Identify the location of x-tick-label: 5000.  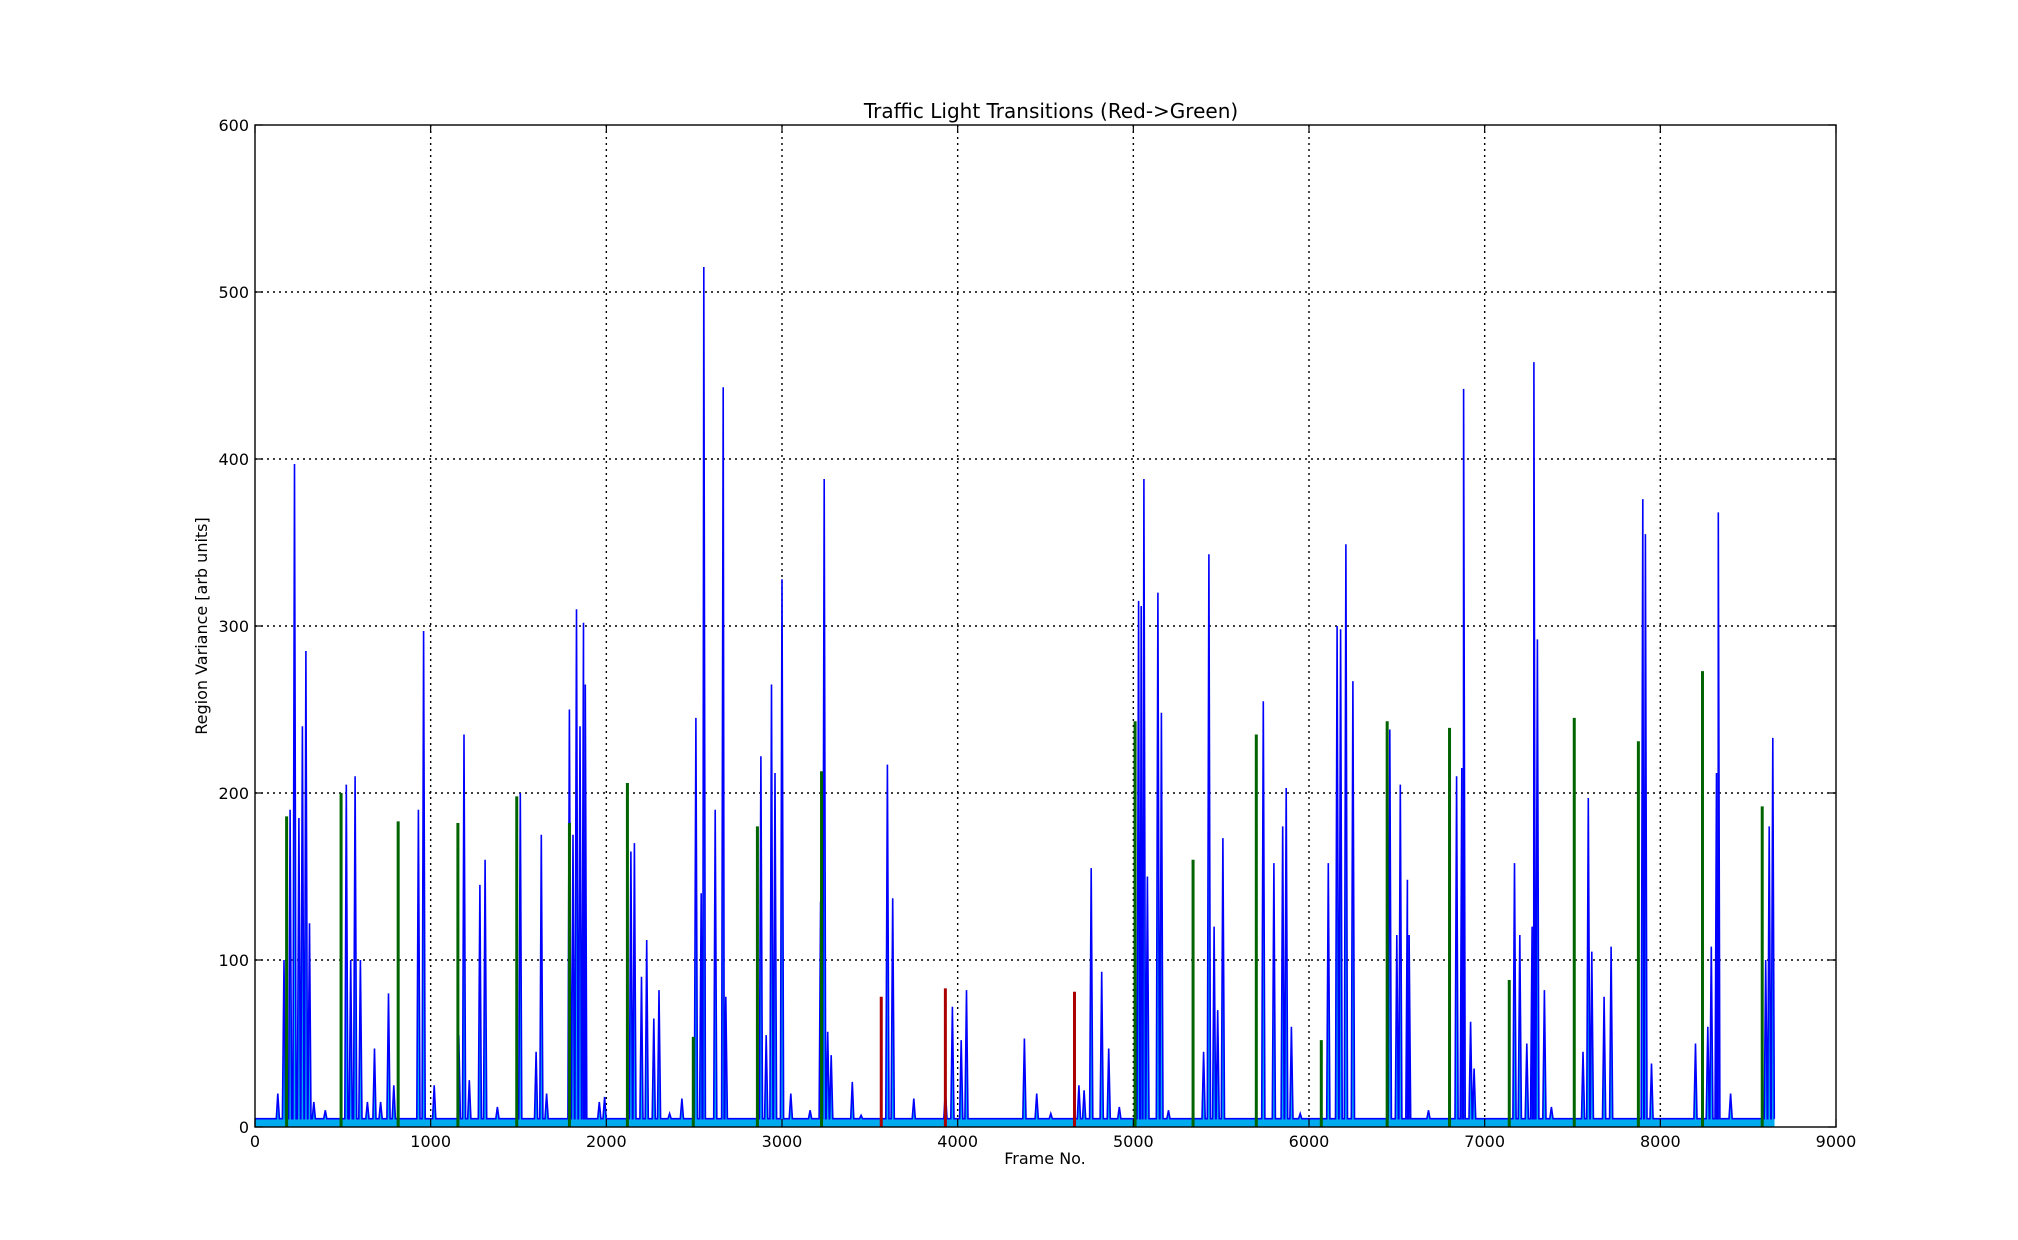
(1133, 1141).